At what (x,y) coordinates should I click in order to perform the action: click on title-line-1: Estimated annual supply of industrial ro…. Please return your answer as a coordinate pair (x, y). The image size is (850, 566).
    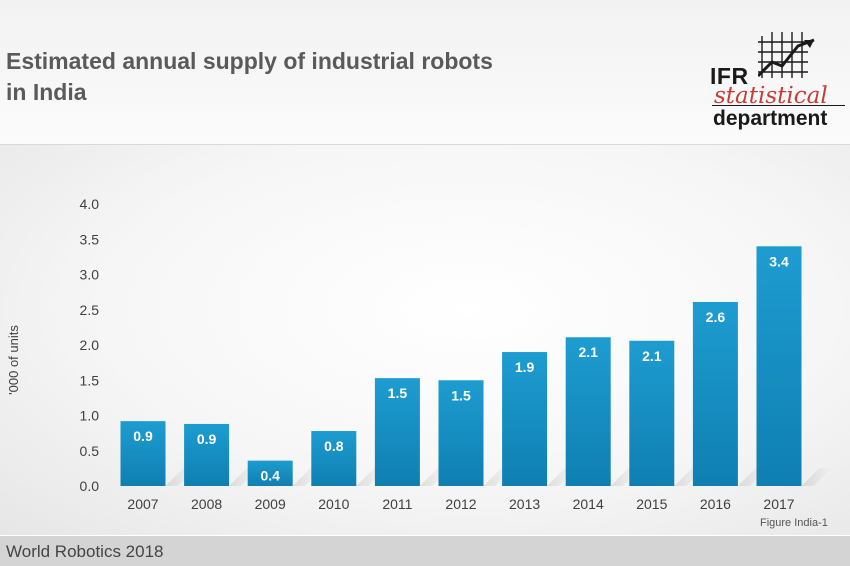
    Looking at the image, I should click on (249, 61).